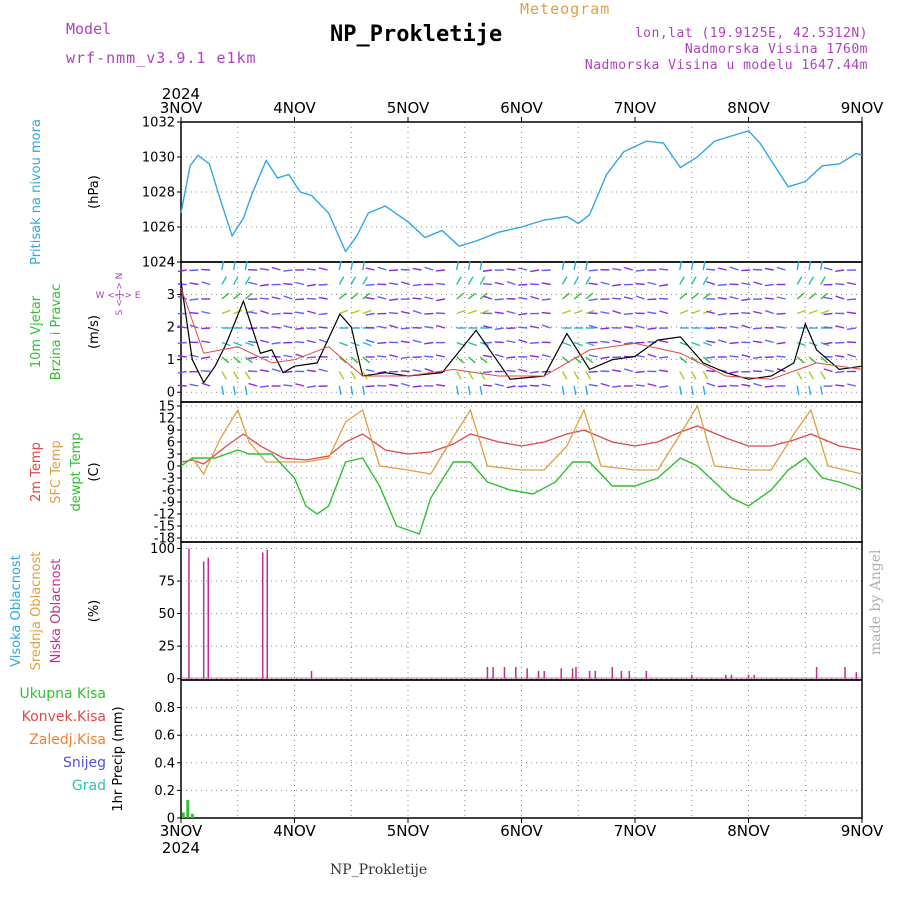 This screenshot has width=900, height=900. I want to click on precip-legend-item: Grad, so click(89, 786).